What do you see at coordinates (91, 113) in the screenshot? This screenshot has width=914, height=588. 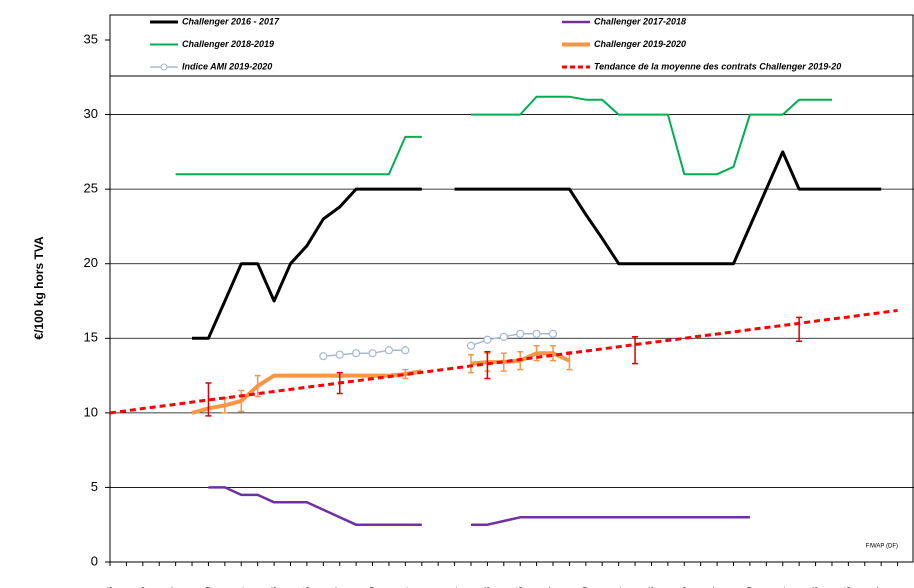 I see `y-tick-label: 30` at bounding box center [91, 113].